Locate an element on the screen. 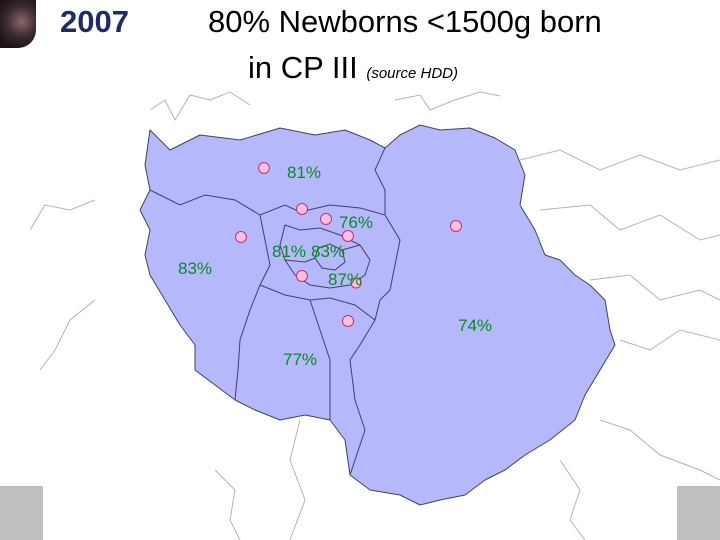 This screenshot has height=540, width=720. border-south is located at coordinates (317, 302).